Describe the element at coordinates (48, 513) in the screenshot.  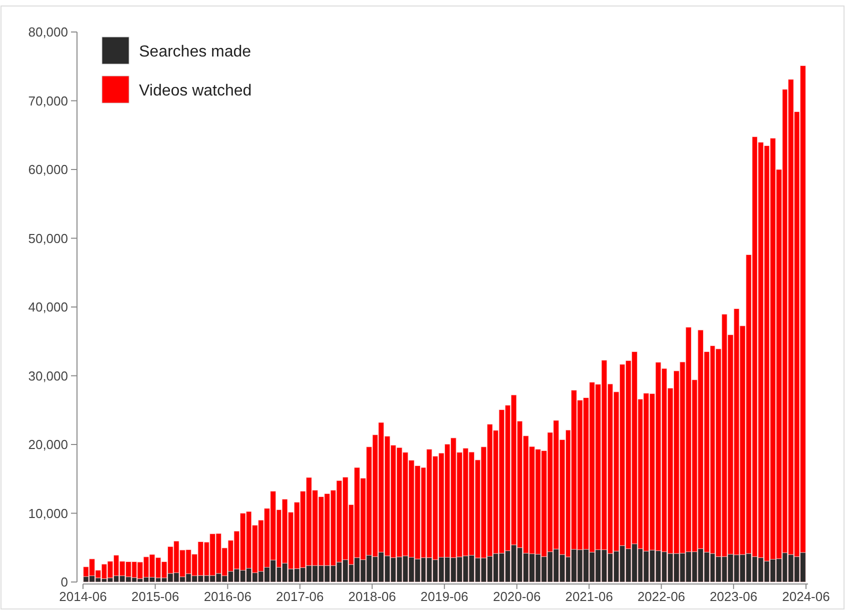
I see `y-tick-label: 10,000` at that location.